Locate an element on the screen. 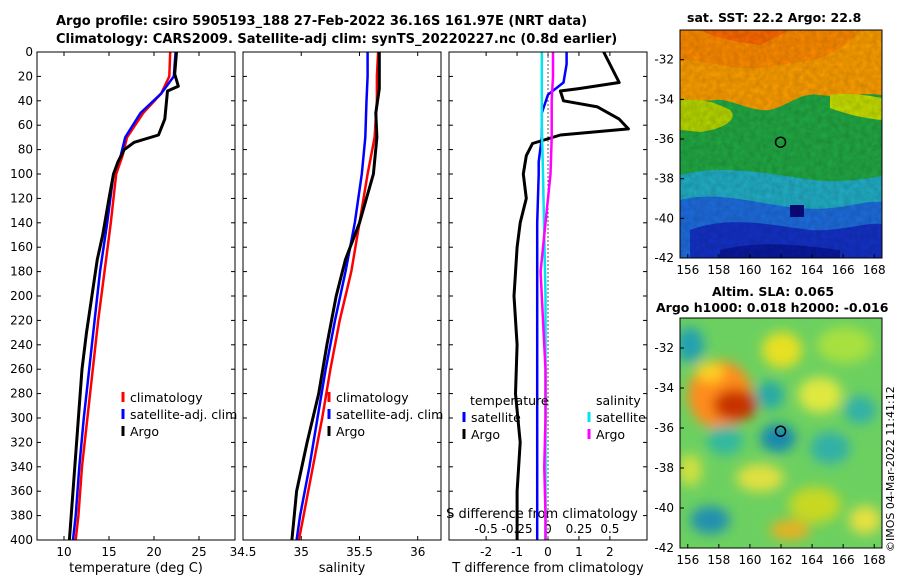 This screenshot has height=580, width=900. series-temperature-satellite is located at coordinates (551, 296).